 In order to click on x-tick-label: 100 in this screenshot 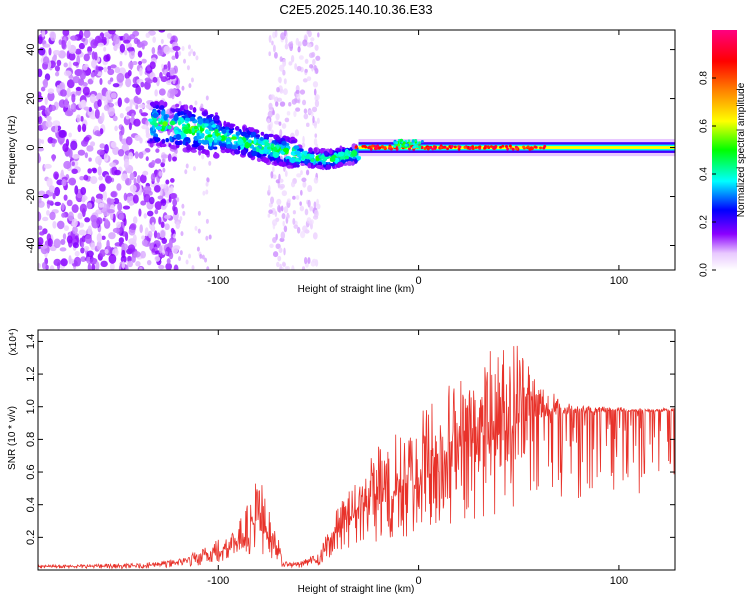, I will do `click(619, 281)`.